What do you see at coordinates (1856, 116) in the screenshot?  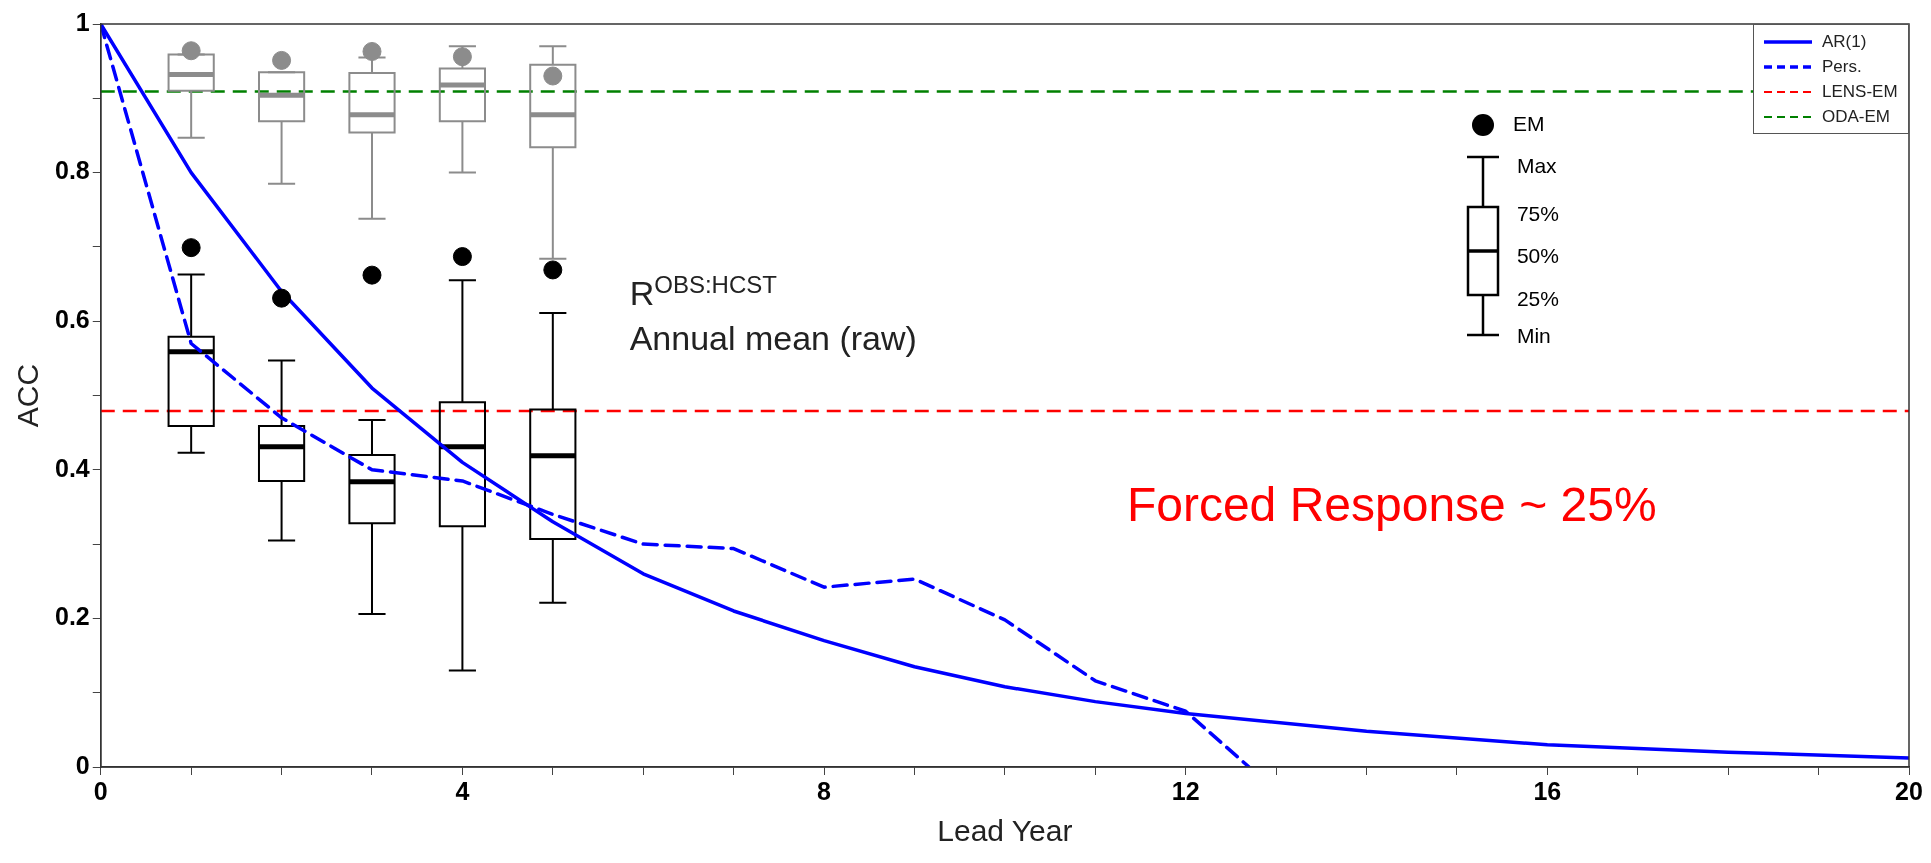 I see `legend-label: ODA-EM` at bounding box center [1856, 116].